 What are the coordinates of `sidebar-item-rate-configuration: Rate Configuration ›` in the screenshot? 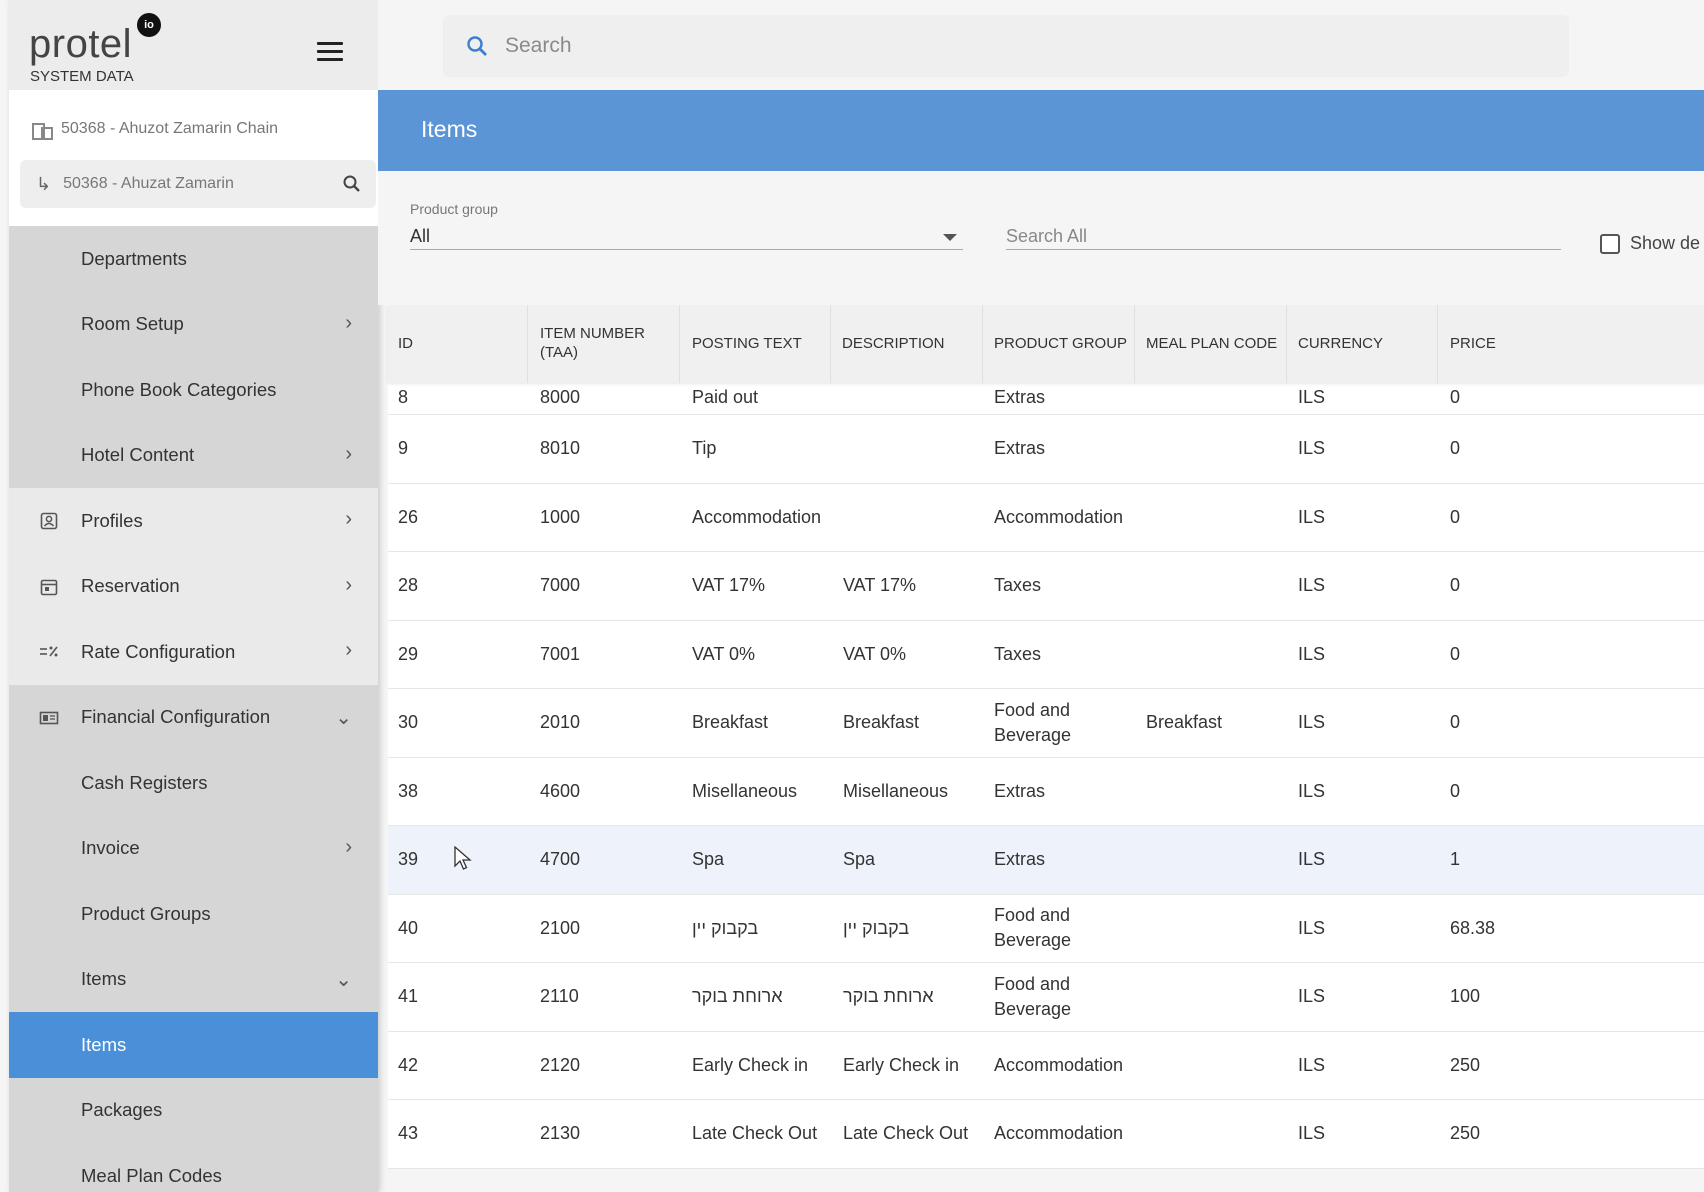 It's located at (193, 652).